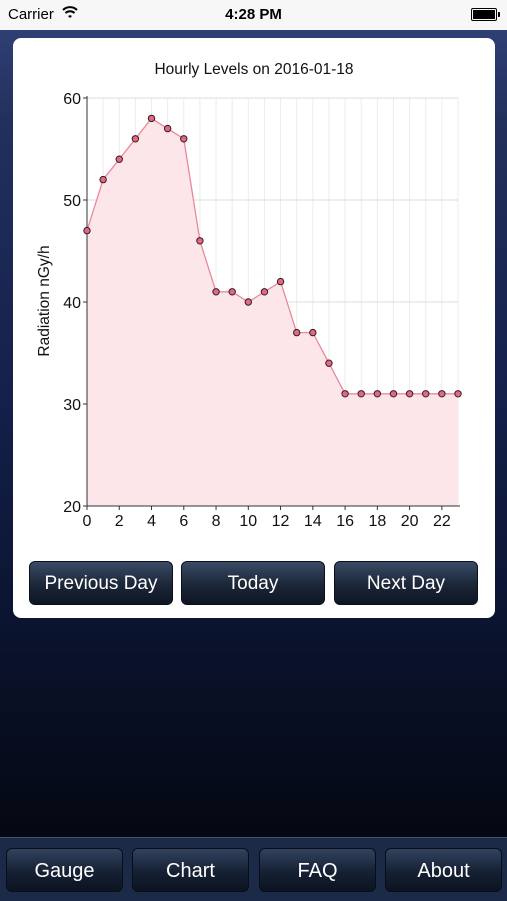 This screenshot has height=901, width=507. Describe the element at coordinates (313, 521) in the screenshot. I see `x-tick-label: 14` at that location.